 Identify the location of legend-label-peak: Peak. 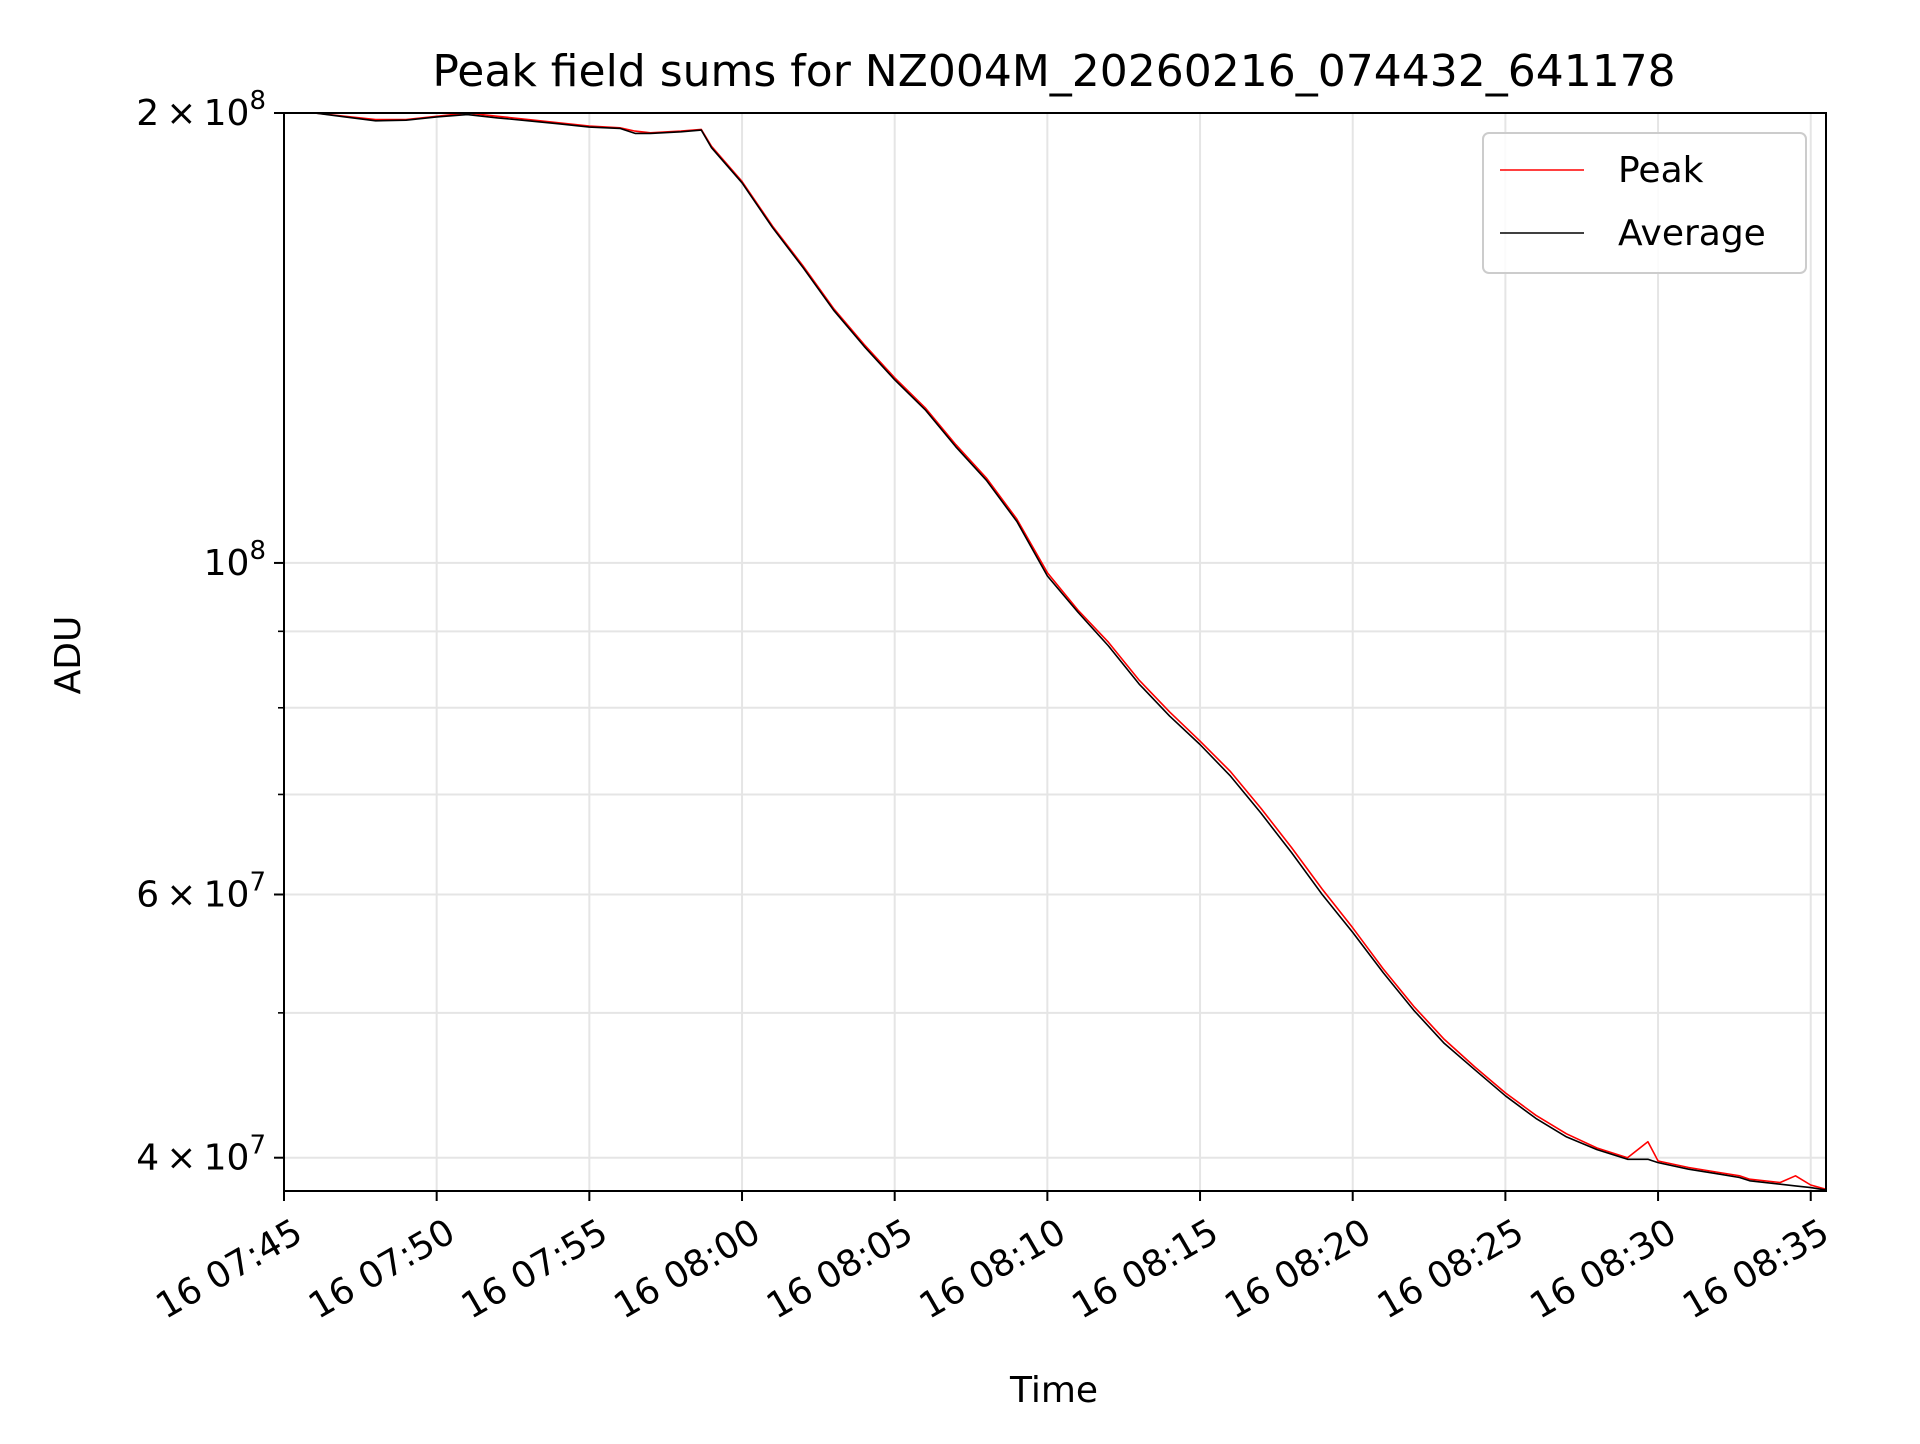
(1661, 170).